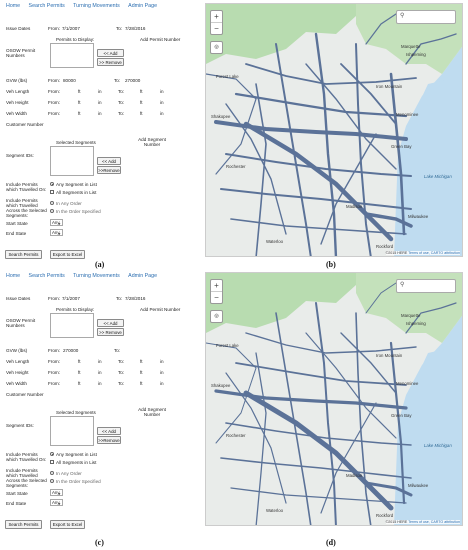 This screenshot has height=550, width=468. Describe the element at coordinates (385, 515) in the screenshot. I see `city-label: Rockford` at that location.